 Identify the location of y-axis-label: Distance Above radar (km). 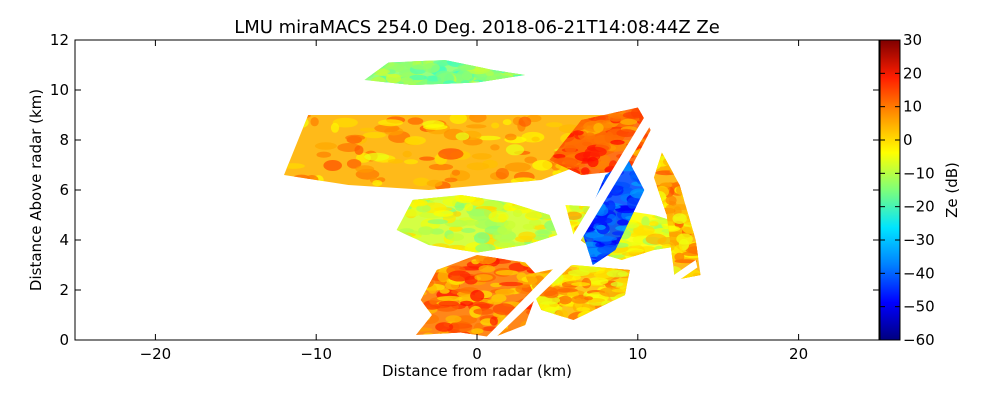
(36, 190).